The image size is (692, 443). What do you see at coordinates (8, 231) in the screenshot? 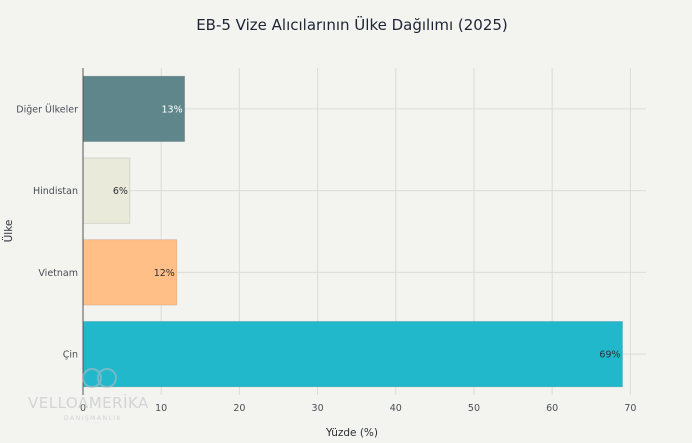
I see `y-axis-label: Ülke` at bounding box center [8, 231].